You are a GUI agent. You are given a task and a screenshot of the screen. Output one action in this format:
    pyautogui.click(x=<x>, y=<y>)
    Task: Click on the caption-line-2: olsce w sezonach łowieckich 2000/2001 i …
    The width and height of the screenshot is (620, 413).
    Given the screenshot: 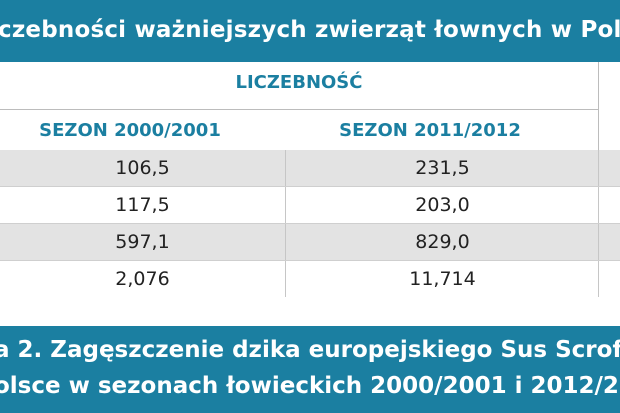 What is the action you would take?
    pyautogui.click(x=309, y=386)
    